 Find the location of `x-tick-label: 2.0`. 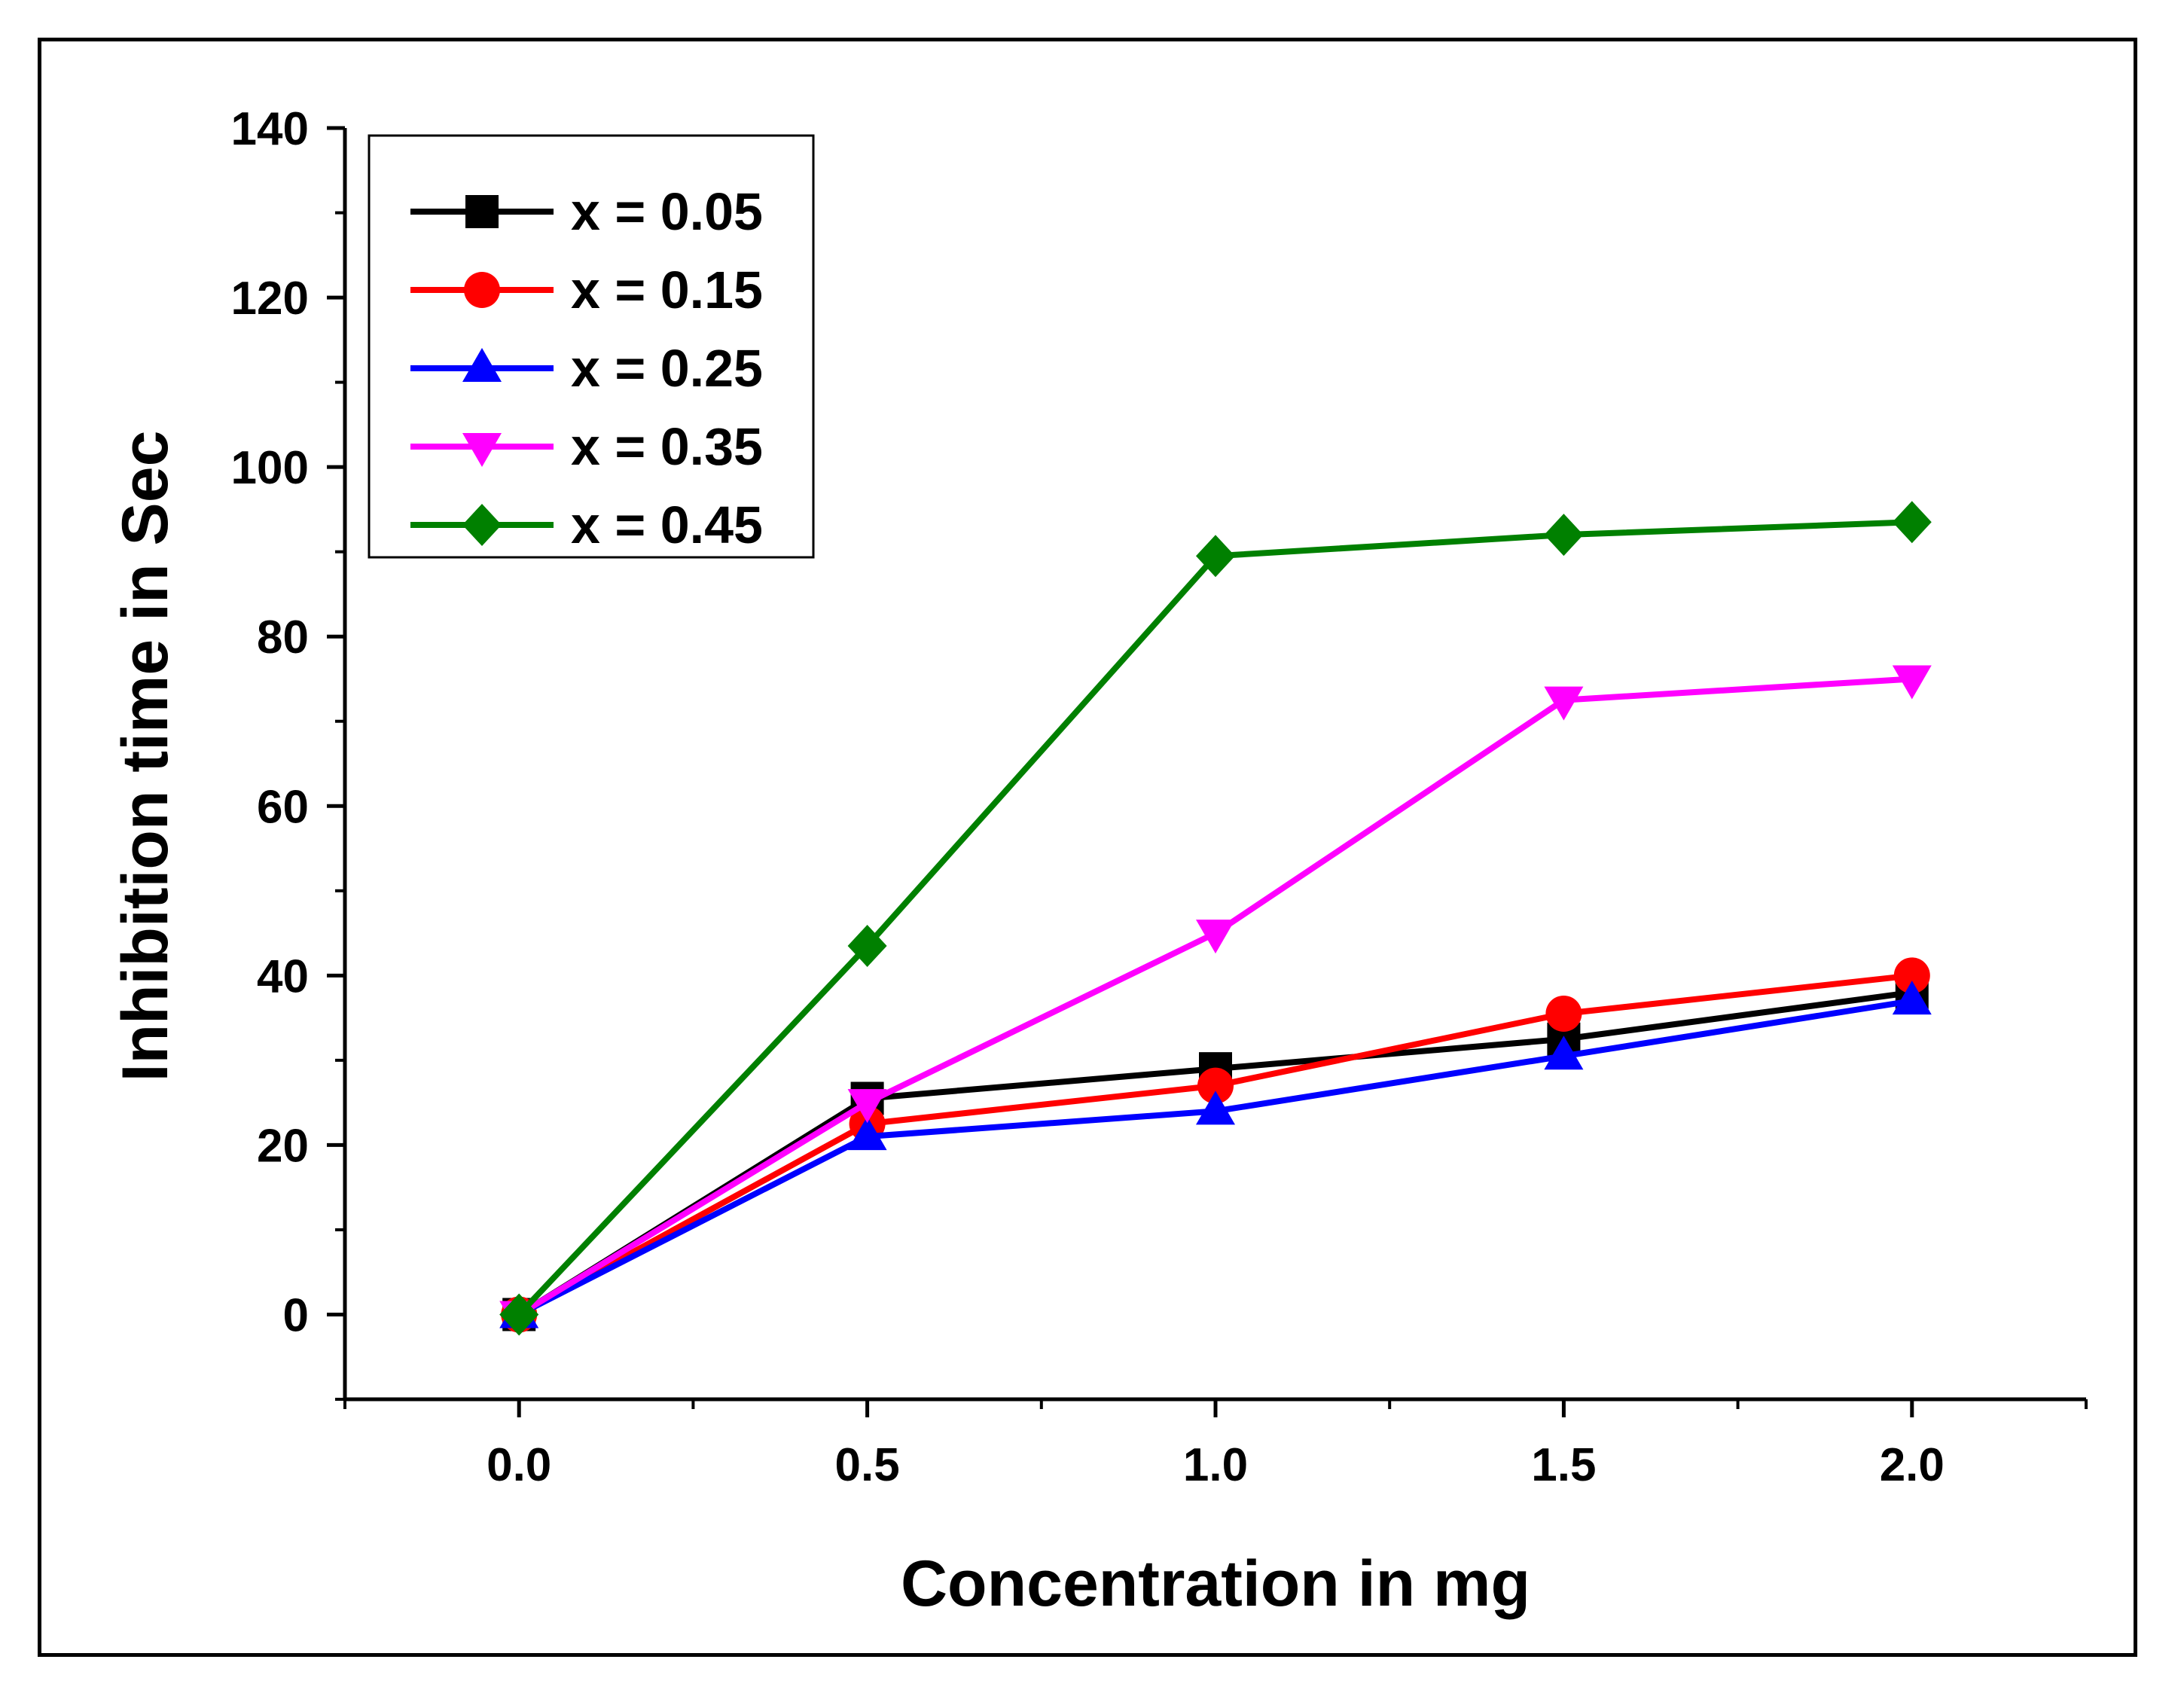

x-tick-label: 2.0 is located at coordinates (1912, 1465).